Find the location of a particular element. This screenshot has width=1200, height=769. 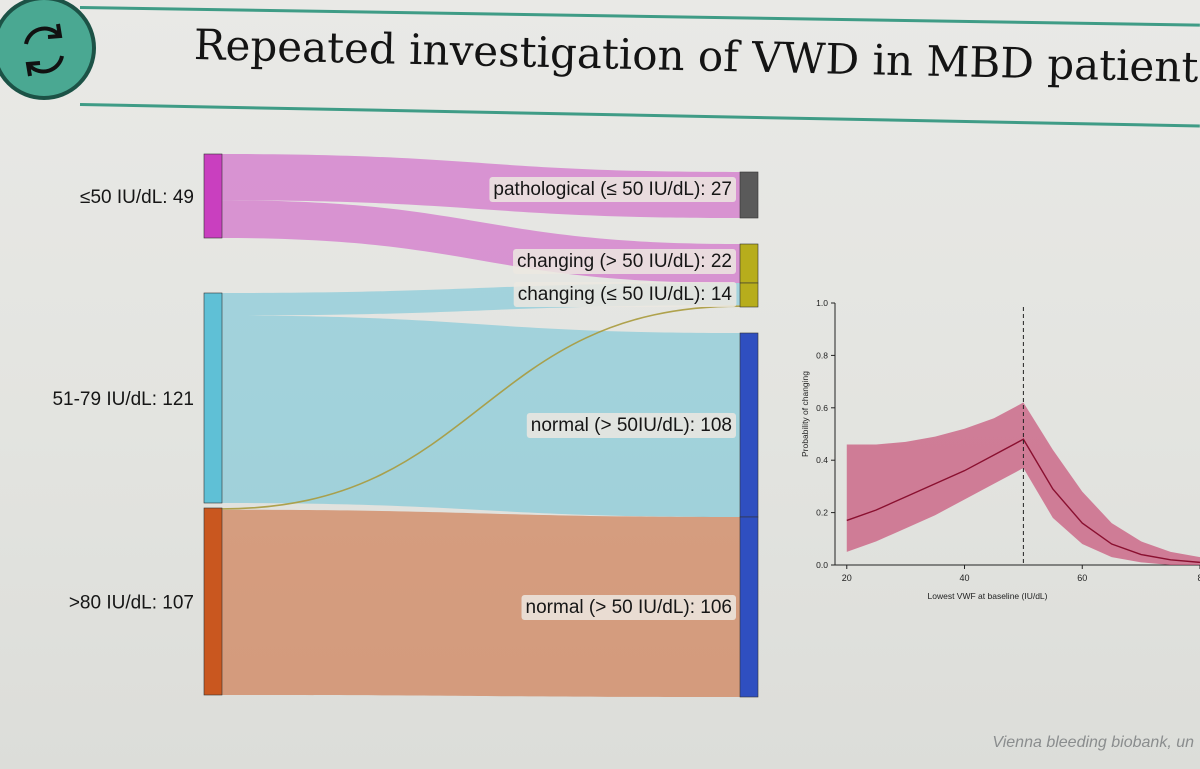

sankey-source-label: 51-79 IU/dL: 121 is located at coordinates (123, 399).